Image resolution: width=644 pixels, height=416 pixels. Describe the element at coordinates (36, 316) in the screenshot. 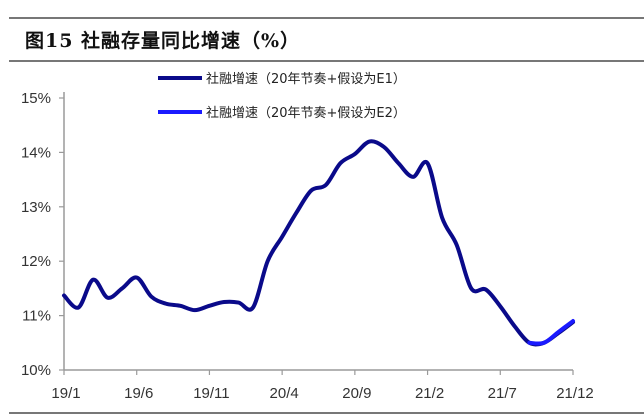

I see `y-tick-label: 11%` at that location.